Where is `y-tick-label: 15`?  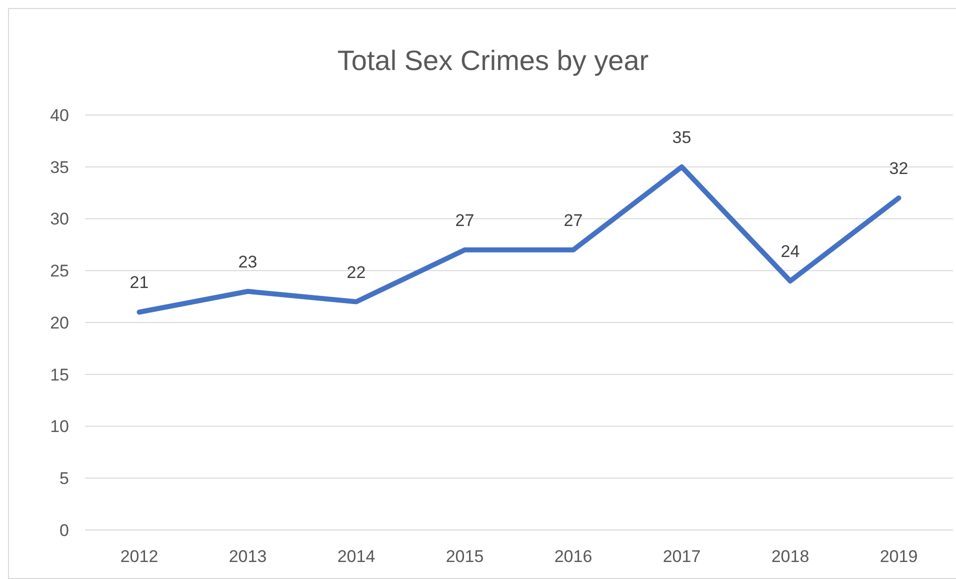
y-tick-label: 15 is located at coordinates (59, 374).